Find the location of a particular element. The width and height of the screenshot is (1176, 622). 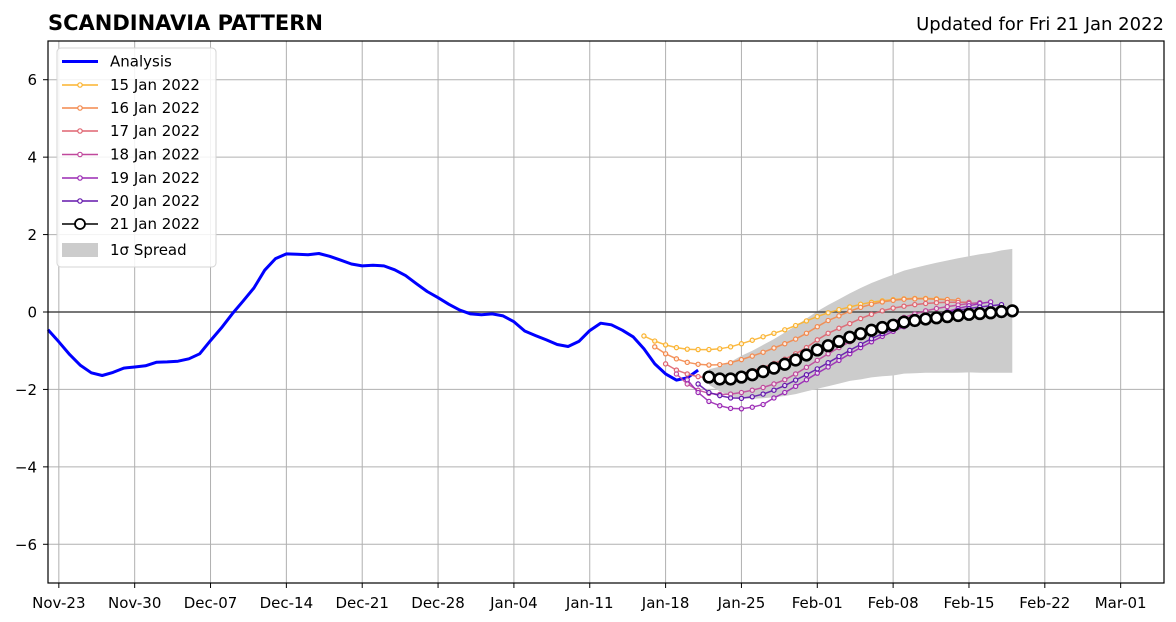

y-axis: 6 4 2 0 −2 −4 −6 is located at coordinates (31, 312).